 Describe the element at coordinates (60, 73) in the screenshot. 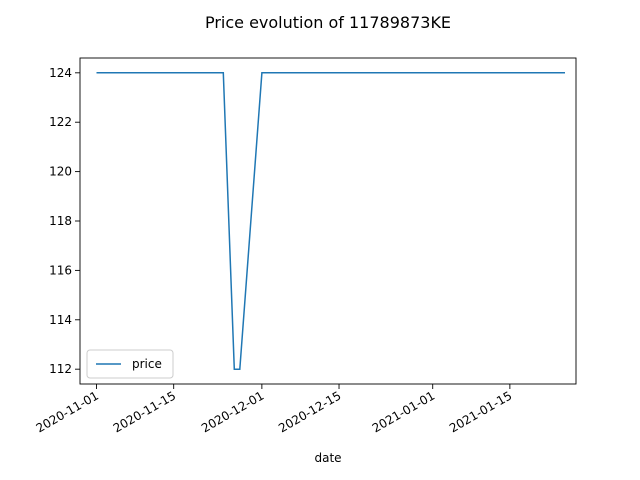

I see `y-tick-label: 124` at that location.